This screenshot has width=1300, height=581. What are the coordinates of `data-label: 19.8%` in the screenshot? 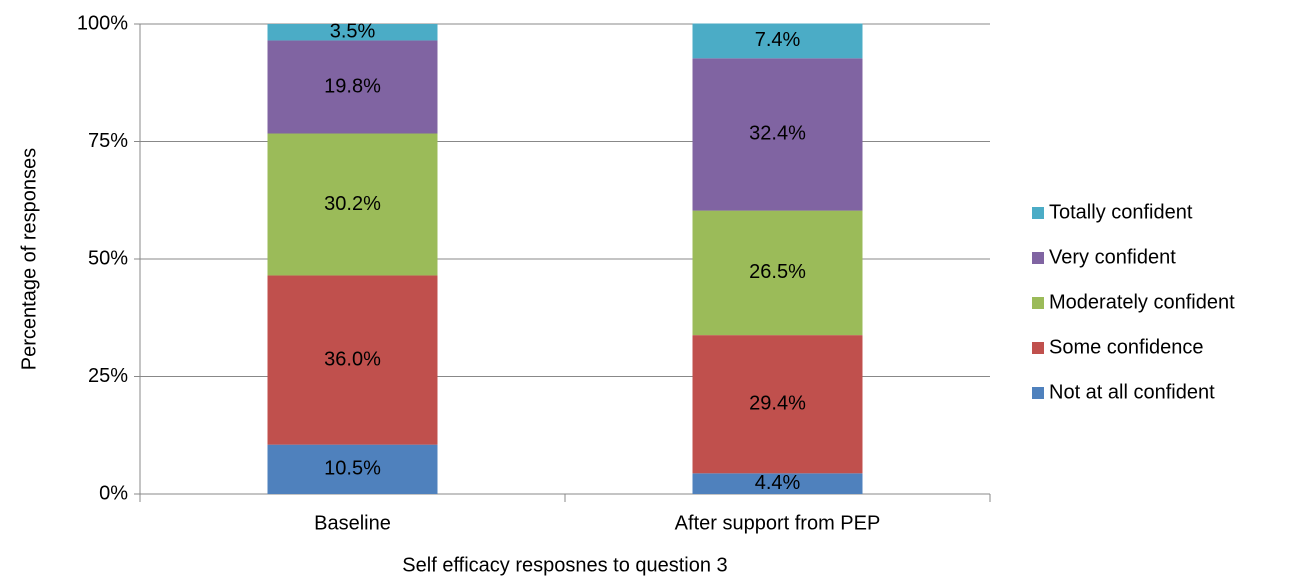 It's located at (352, 86).